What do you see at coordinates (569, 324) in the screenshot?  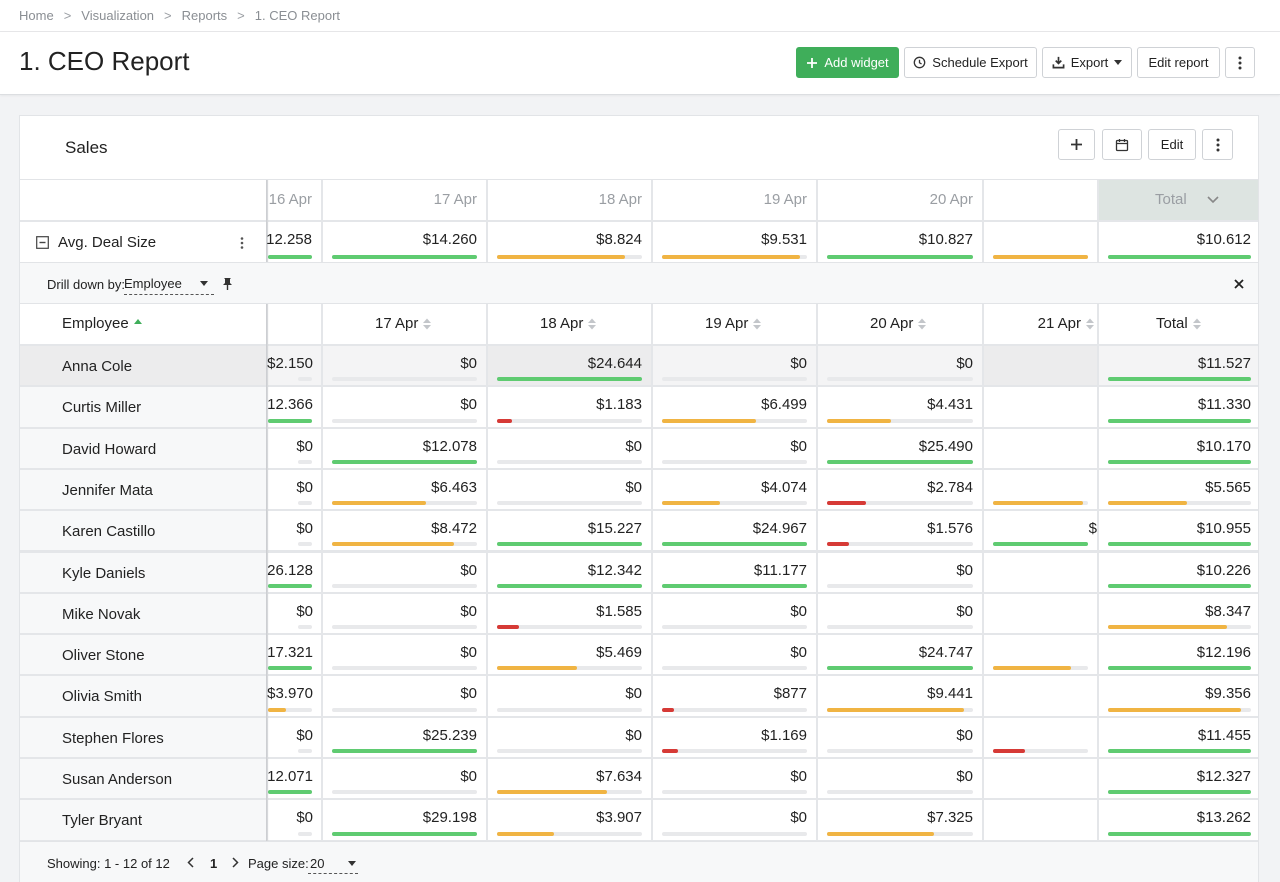 I see `date-header: 18 Apr` at bounding box center [569, 324].